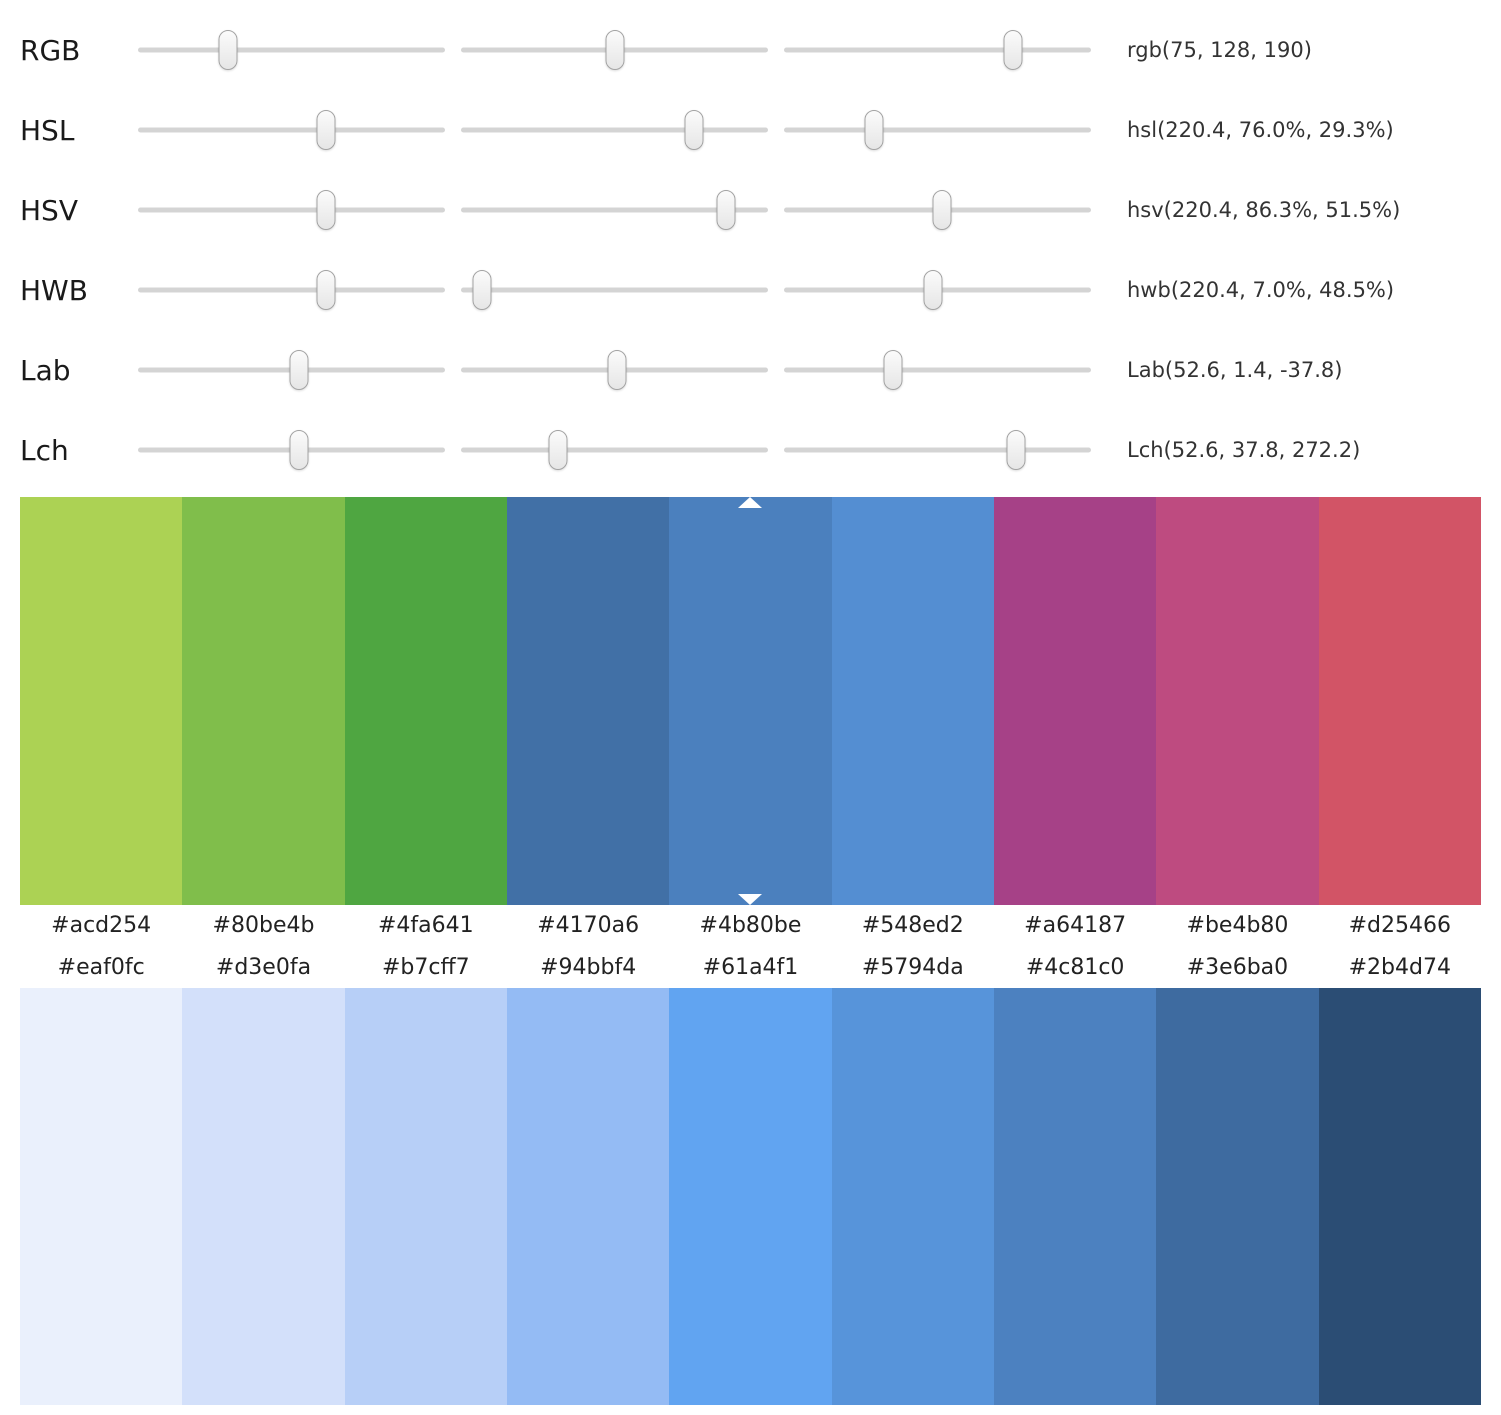  What do you see at coordinates (1264, 210) in the screenshot?
I see `color-value-text: hsv(220.4, 86.3%, 51.5%)` at bounding box center [1264, 210].